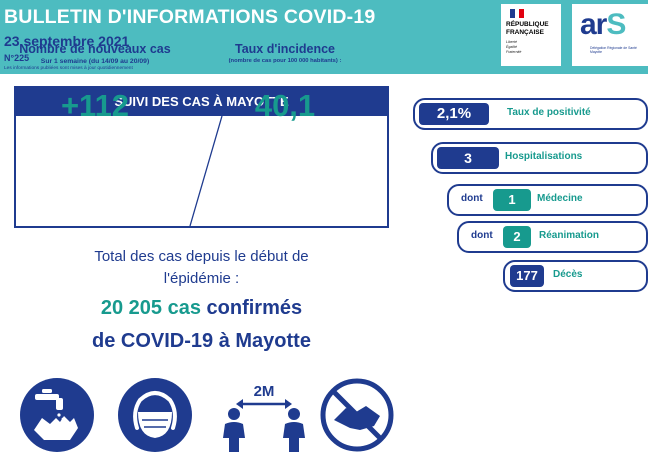  I want to click on rf-motto-2: Égalité, so click(511, 47).